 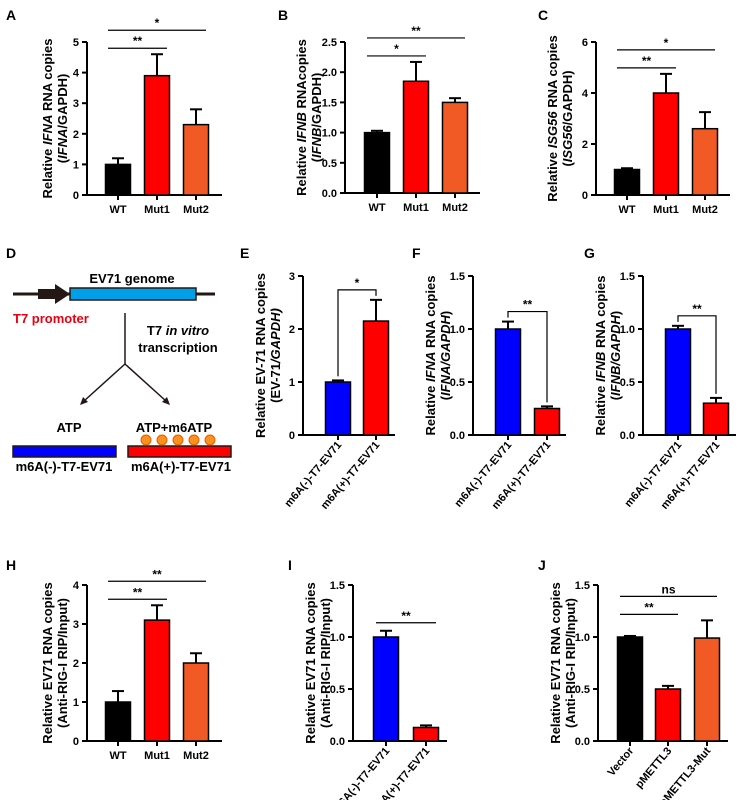 I want to click on x-tick-label: Mut1, so click(x=666, y=210).